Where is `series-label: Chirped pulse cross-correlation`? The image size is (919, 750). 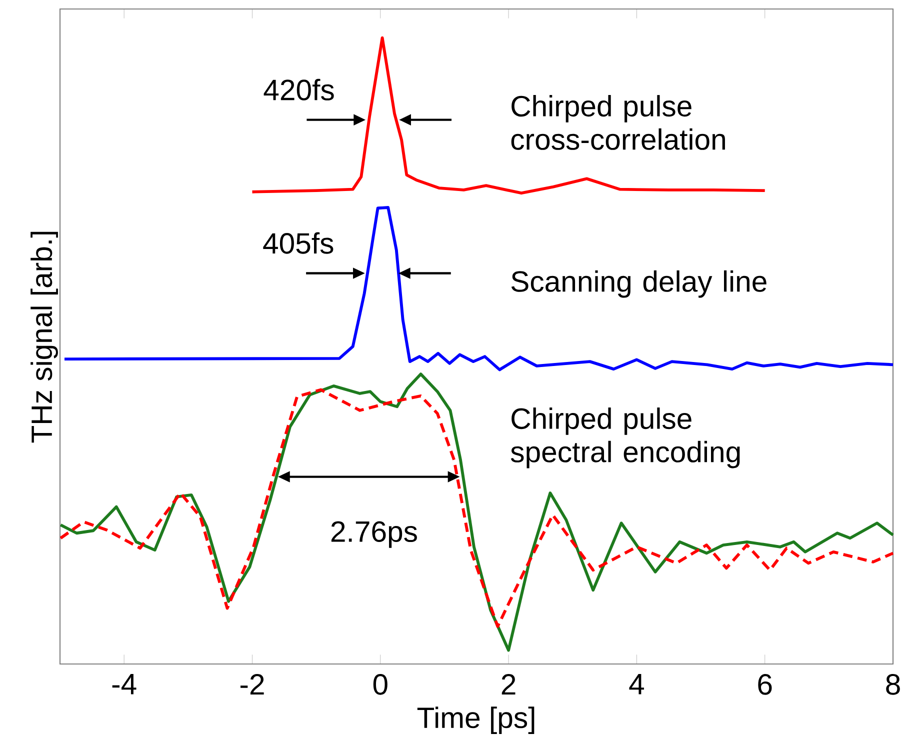 series-label: Chirped pulse cross-correlation is located at coordinates (618, 122).